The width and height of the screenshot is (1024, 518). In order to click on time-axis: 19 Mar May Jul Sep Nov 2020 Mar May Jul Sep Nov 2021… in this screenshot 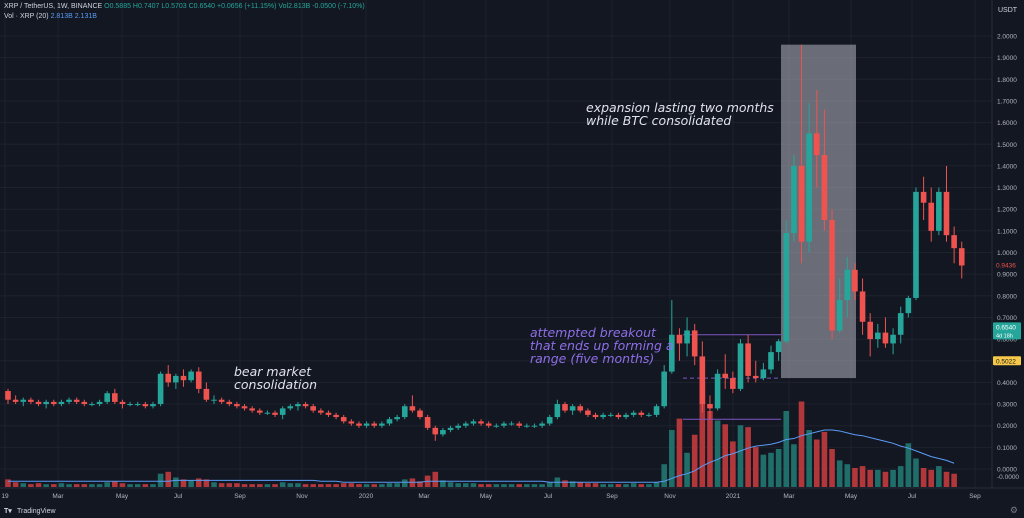, I will do `click(512, 493)`.